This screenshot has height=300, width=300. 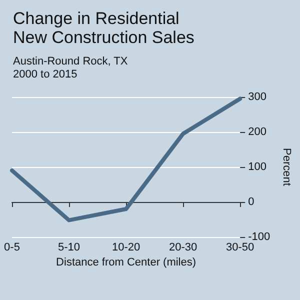 What do you see at coordinates (257, 167) in the screenshot?
I see `y-tick-label: 100` at bounding box center [257, 167].